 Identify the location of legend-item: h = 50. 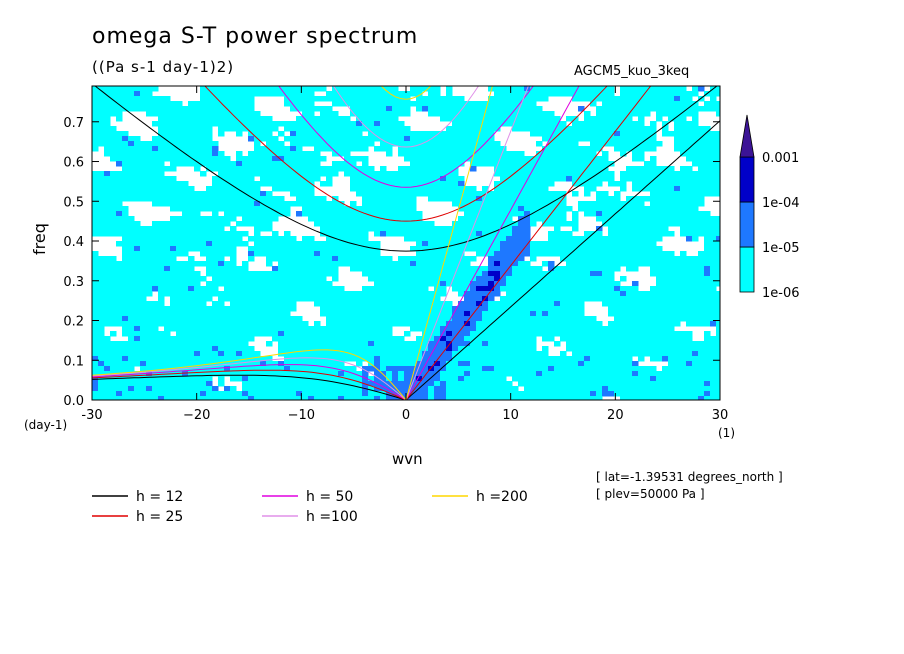
(307, 497).